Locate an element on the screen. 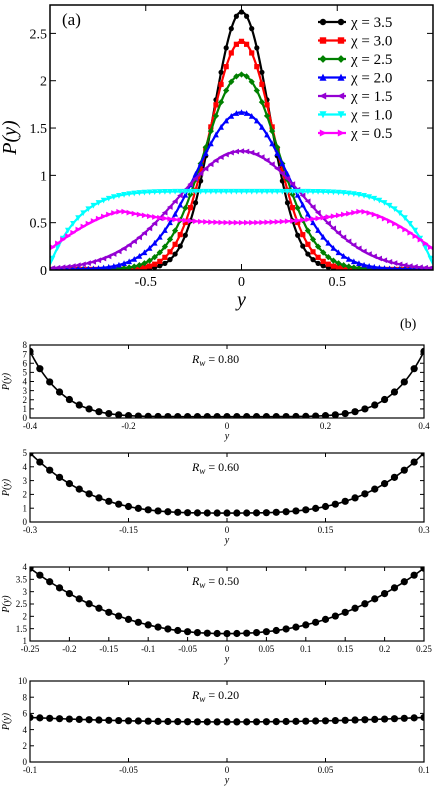 The width and height of the screenshot is (436, 788). x-tick-label: -0.1 is located at coordinates (30, 770).